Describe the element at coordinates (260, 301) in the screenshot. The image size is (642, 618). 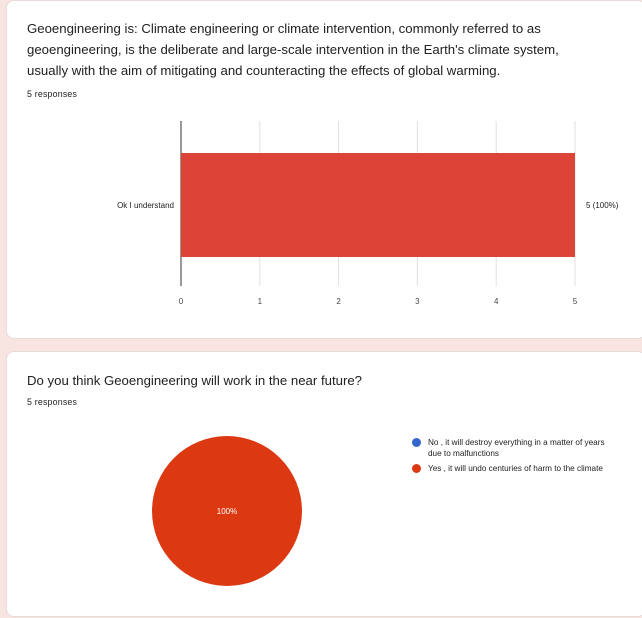
I see `x-tick-label: 1` at that location.